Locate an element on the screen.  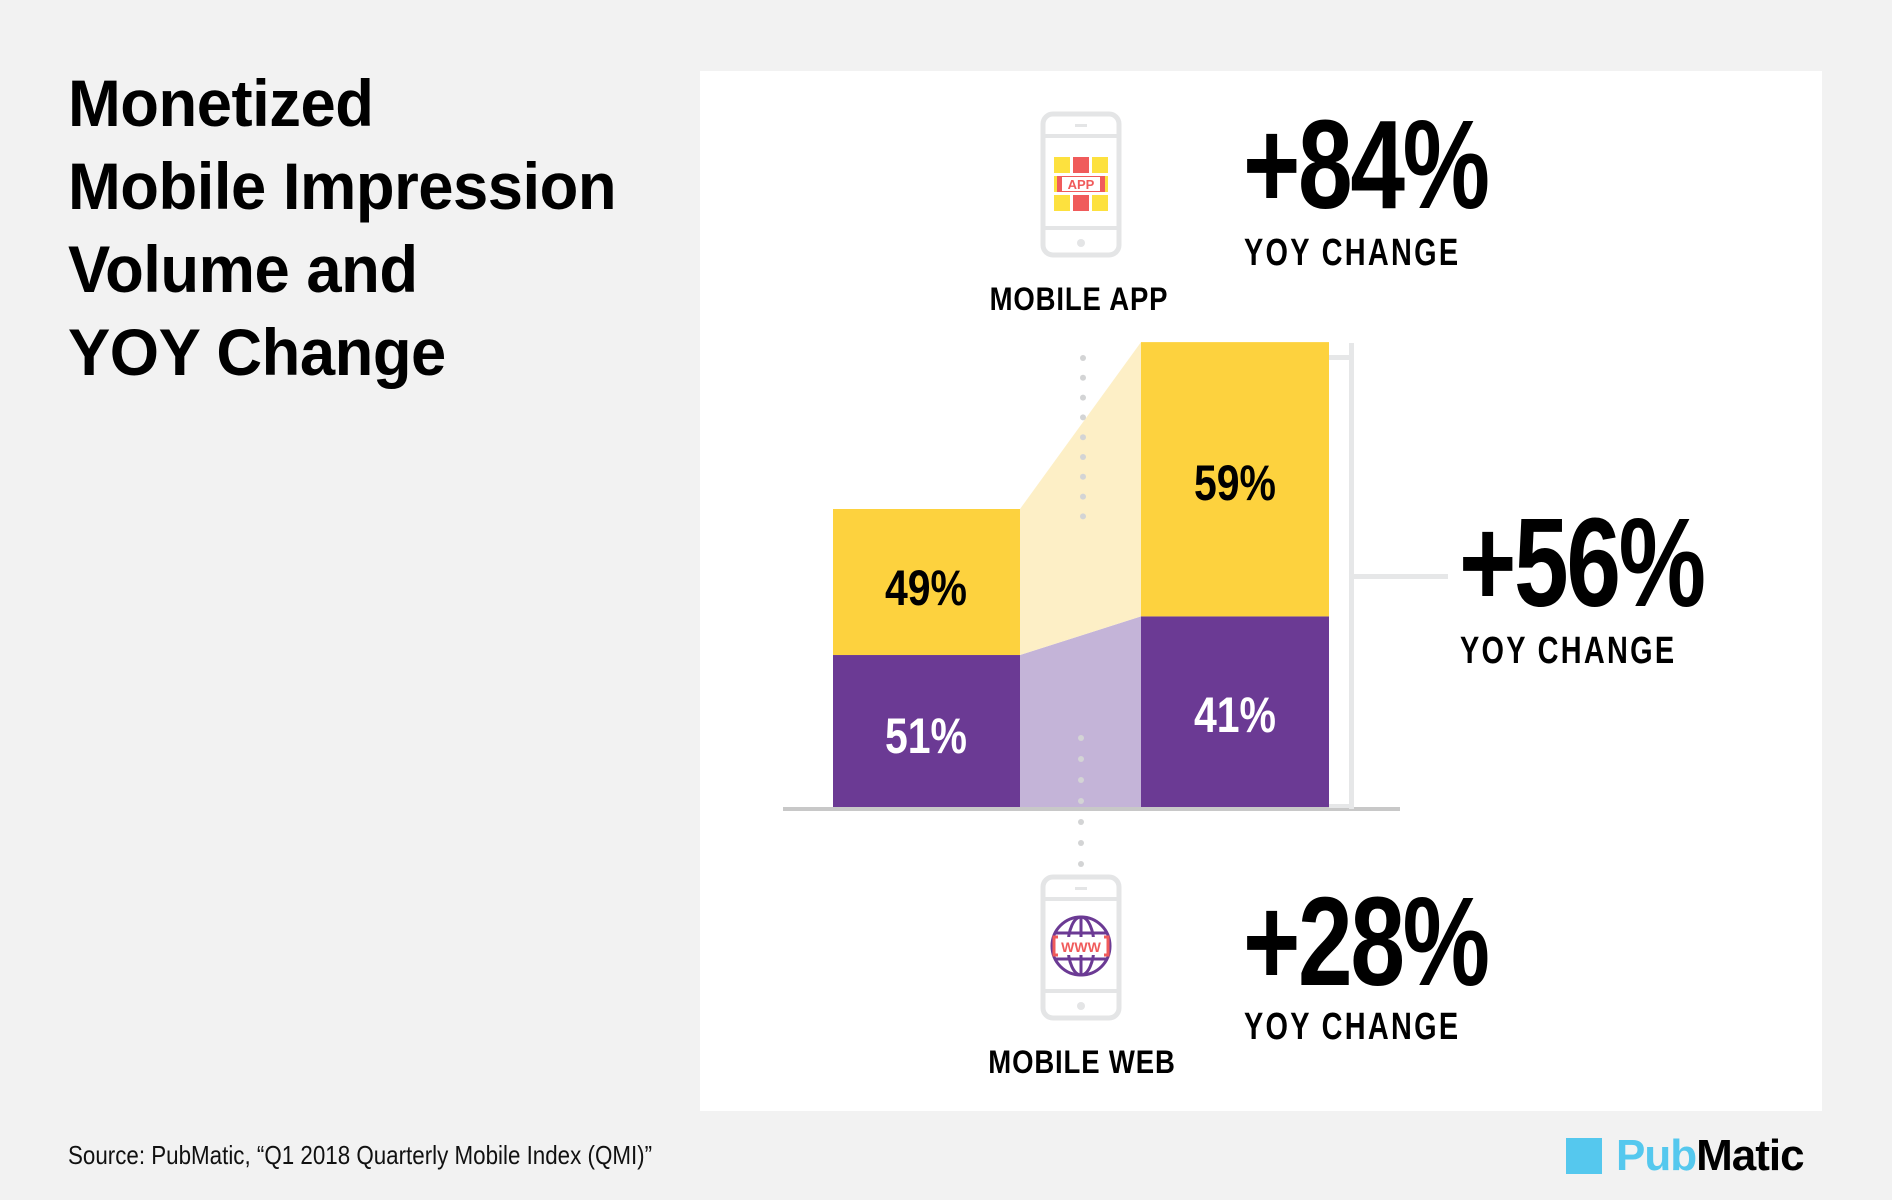
logo-square-icon is located at coordinates (1584, 1156).